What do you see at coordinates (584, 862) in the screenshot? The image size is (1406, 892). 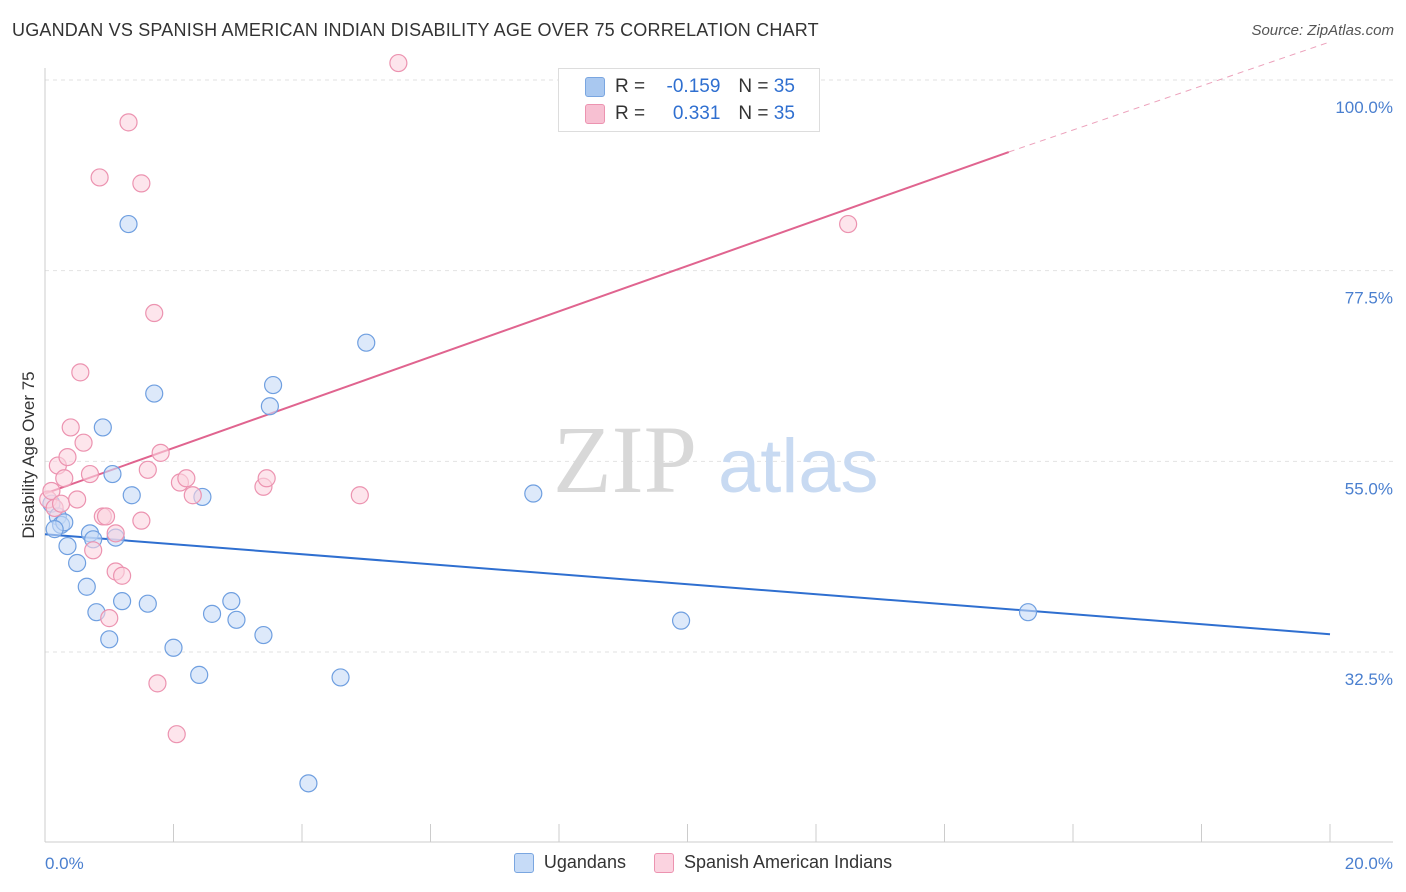 I see `bottom-legend-label-ugandans: Ugandans` at bounding box center [584, 862].